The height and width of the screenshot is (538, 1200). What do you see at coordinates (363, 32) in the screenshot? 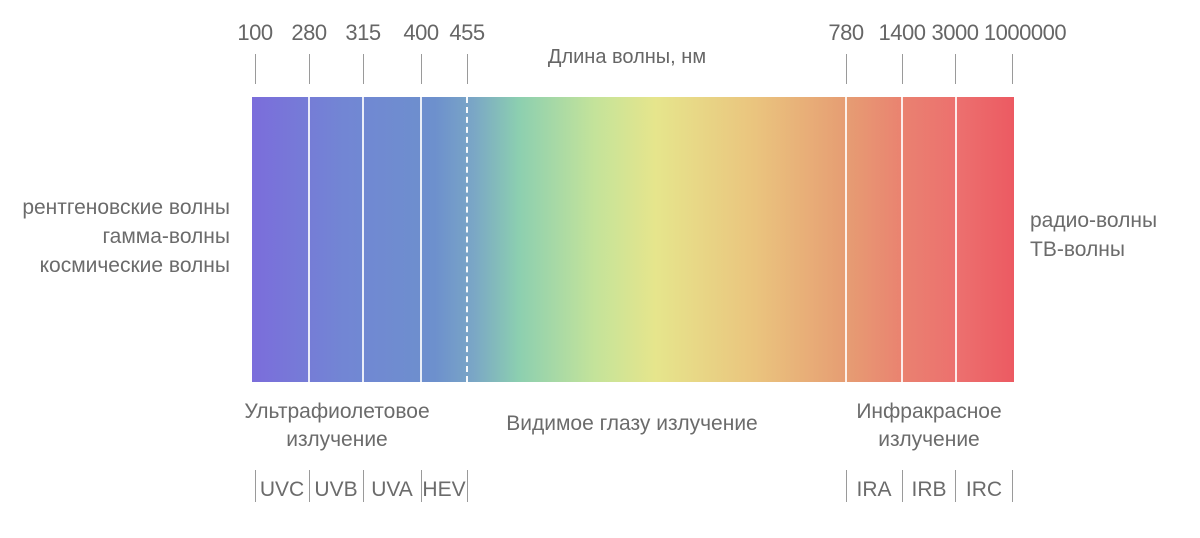
I see `tick-label: 315` at bounding box center [363, 32].